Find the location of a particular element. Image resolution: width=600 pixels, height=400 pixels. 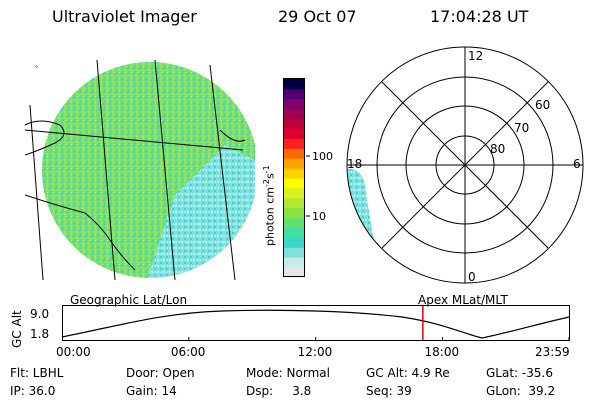

instrument-title: Ultraviolet Imager is located at coordinates (124, 16).